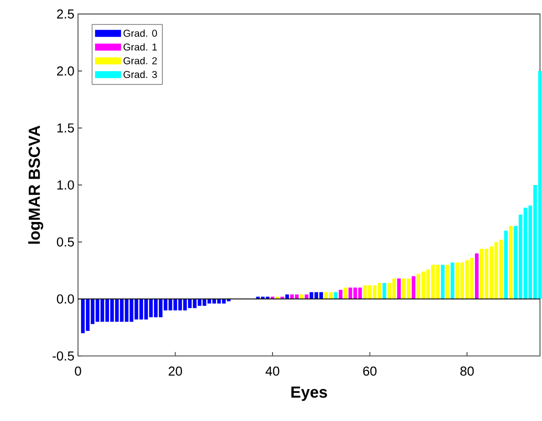 This screenshot has width=542, height=421. What do you see at coordinates (273, 371) in the screenshot?
I see `x-tick-label: 40` at bounding box center [273, 371].